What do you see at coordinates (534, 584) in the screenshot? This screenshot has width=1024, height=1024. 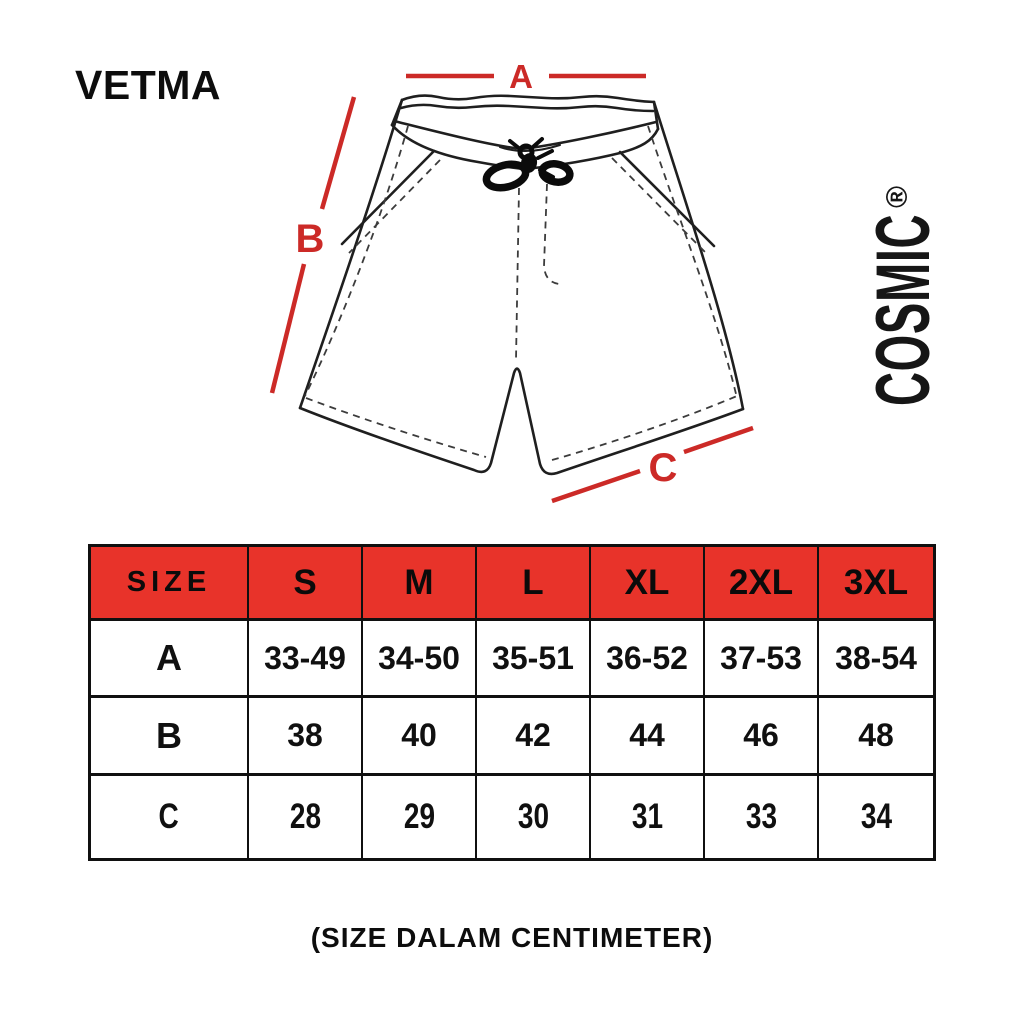 I see `header-cell-l: L` at bounding box center [534, 584].